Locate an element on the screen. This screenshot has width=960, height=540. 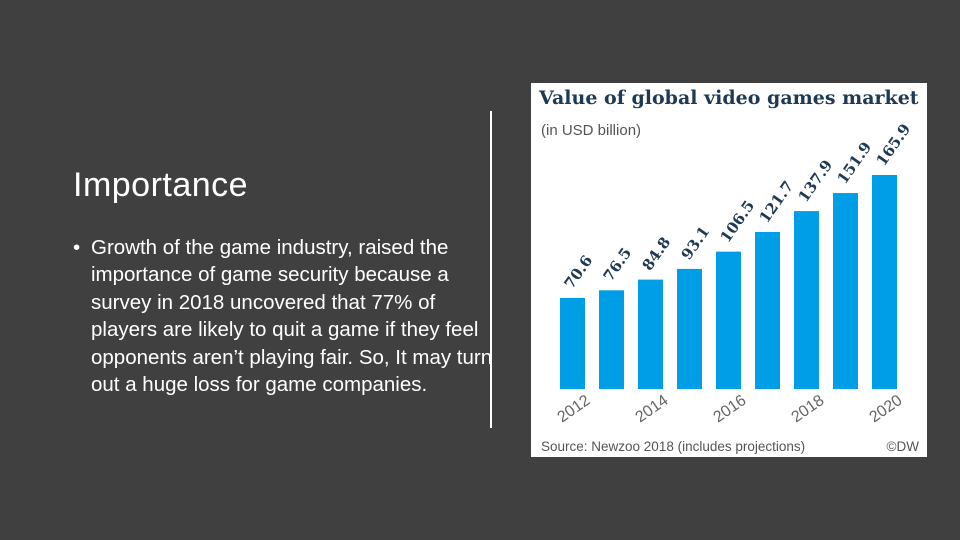
chart-credit: ©DW is located at coordinates (903, 446).